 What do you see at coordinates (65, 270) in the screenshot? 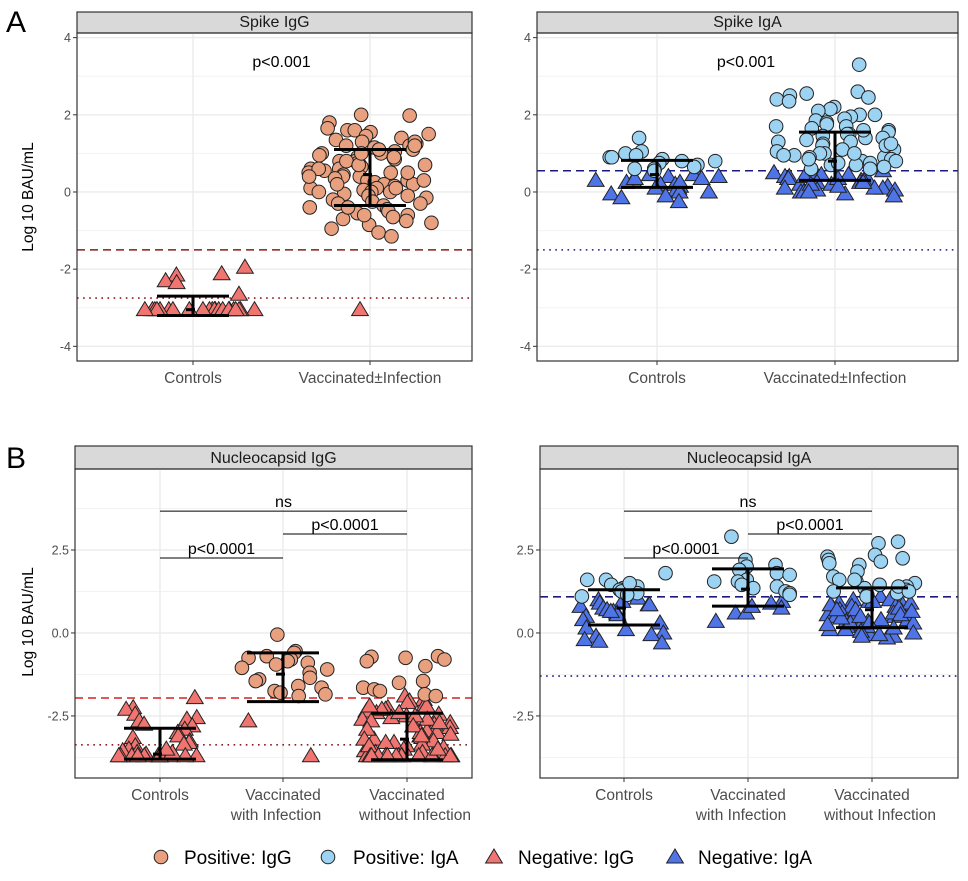
I see `y-tick-label: -2` at bounding box center [65, 270].